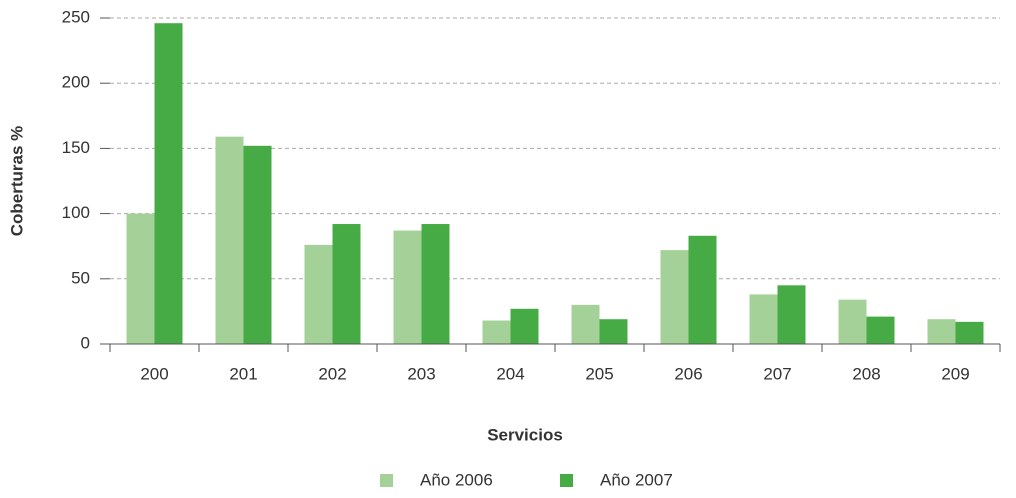 The width and height of the screenshot is (1016, 498). Describe the element at coordinates (85, 342) in the screenshot. I see `y-tick-label: 0` at that location.